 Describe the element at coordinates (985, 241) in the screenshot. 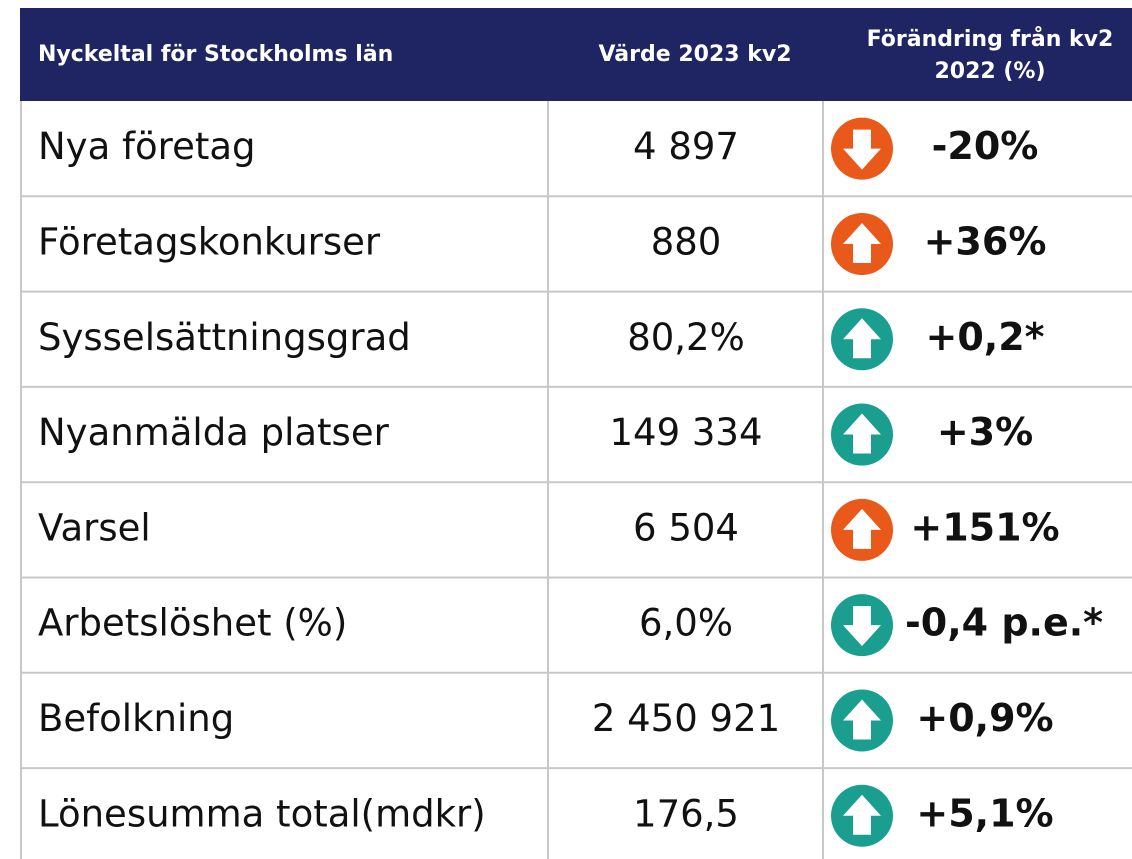

I see `row-change: +36%` at that location.